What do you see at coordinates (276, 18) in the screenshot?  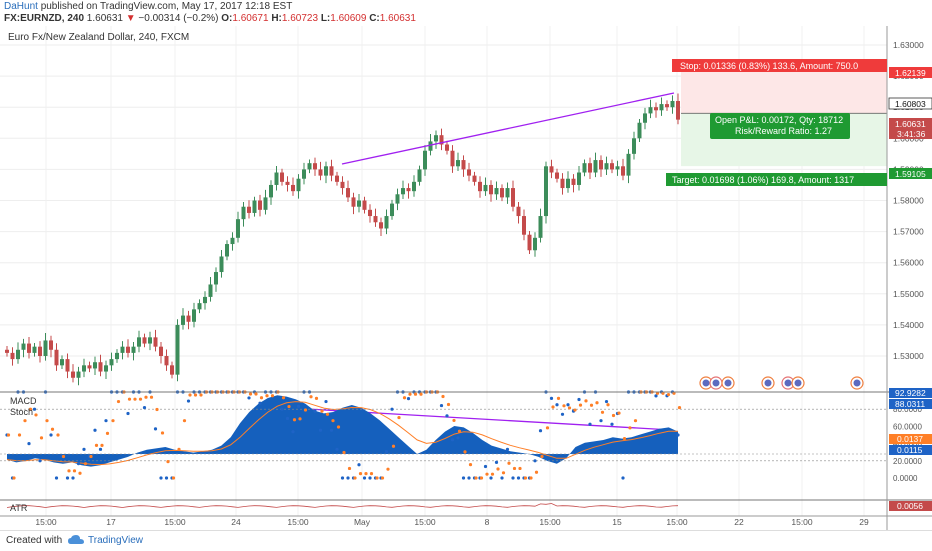 I see `high-label: H:` at bounding box center [276, 18].